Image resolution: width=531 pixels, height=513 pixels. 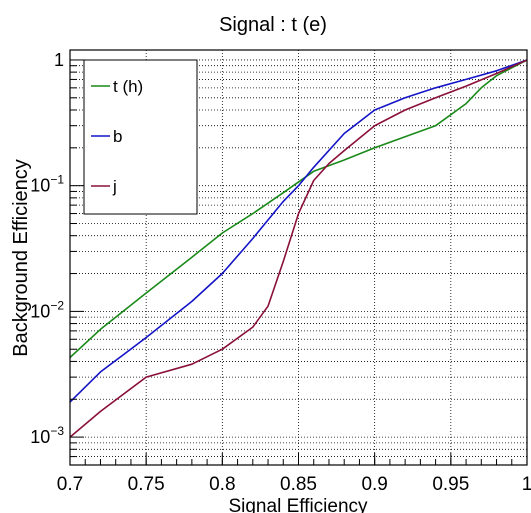 What do you see at coordinates (140, 137) in the screenshot?
I see `legend: t (h) b j` at bounding box center [140, 137].